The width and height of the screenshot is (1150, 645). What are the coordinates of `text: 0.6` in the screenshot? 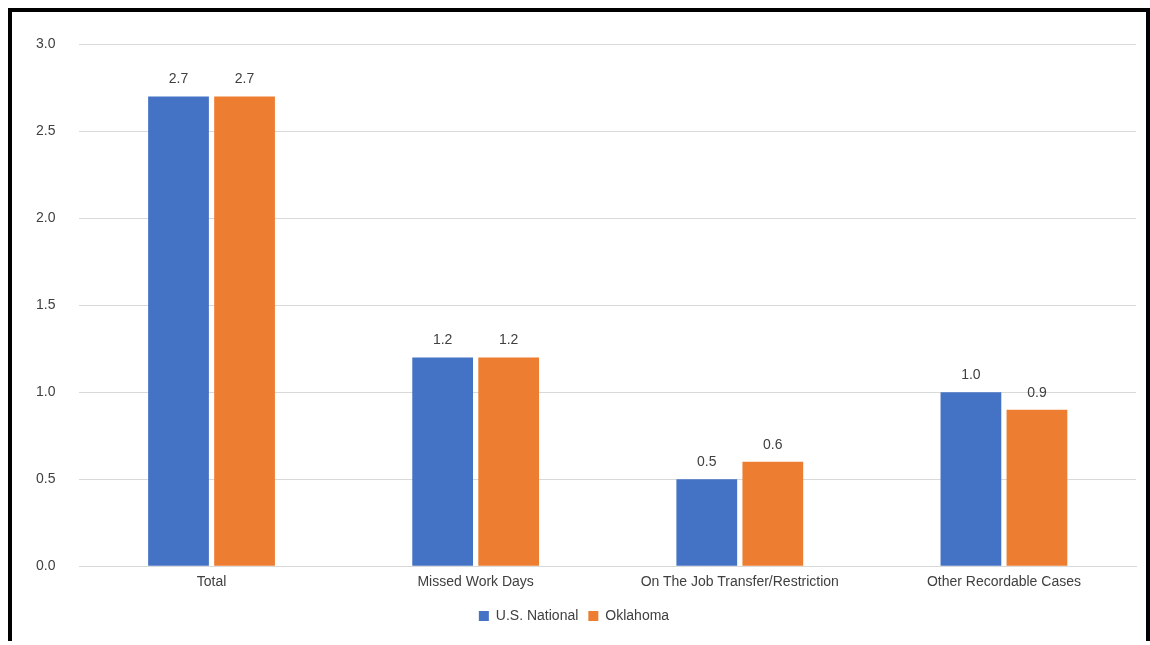 It's located at (773, 443).